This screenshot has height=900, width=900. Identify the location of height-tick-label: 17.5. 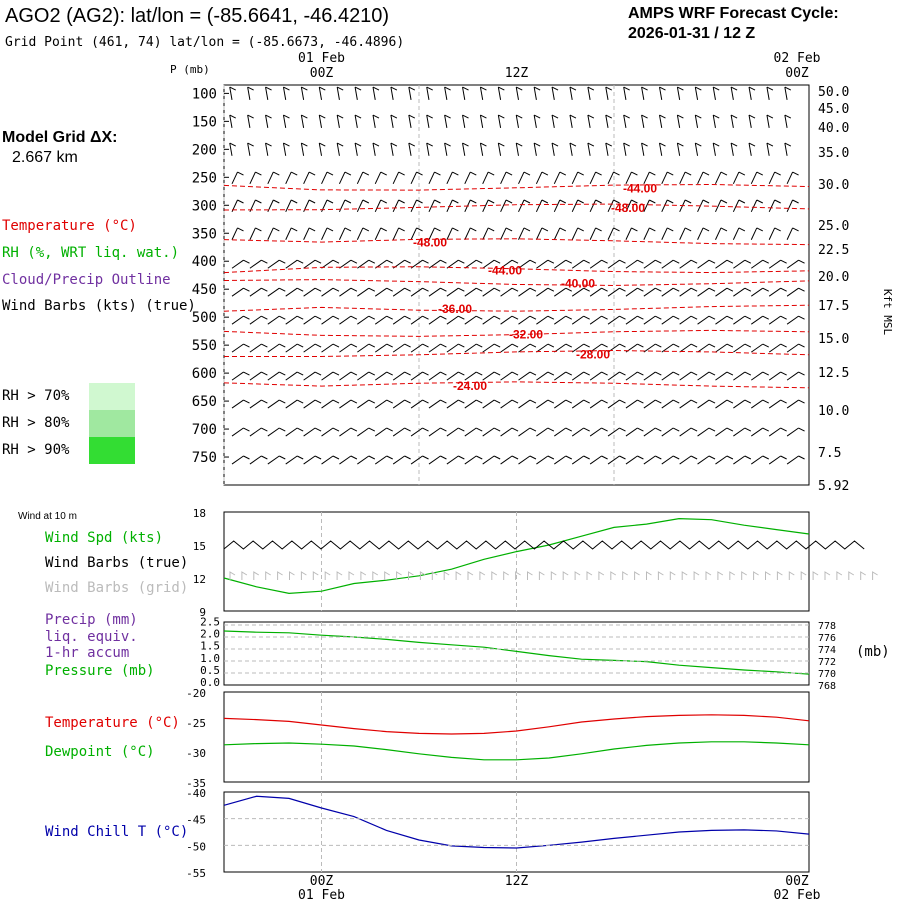
(833, 306).